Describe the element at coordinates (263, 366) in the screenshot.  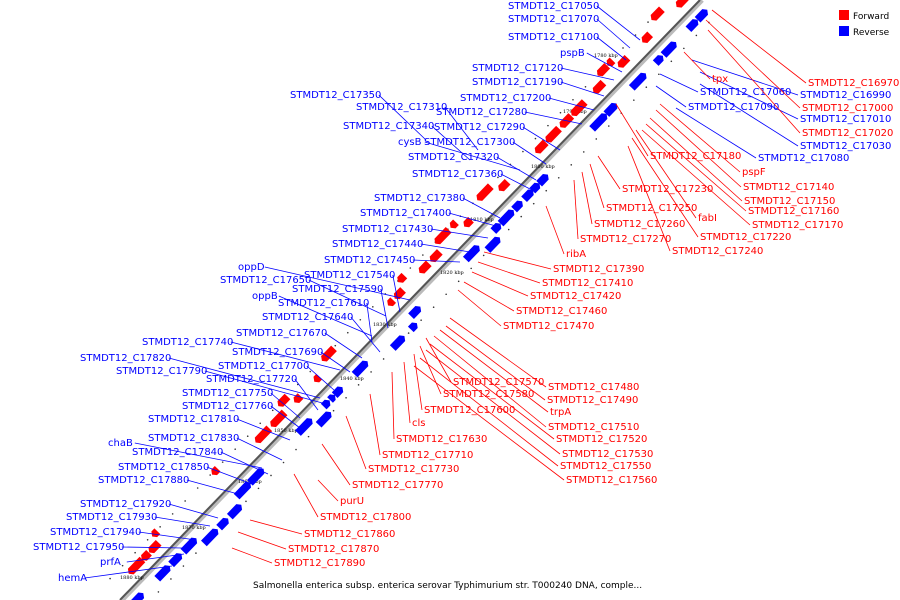
I see `reverse-gene-label: STMDT12_C17700` at that location.